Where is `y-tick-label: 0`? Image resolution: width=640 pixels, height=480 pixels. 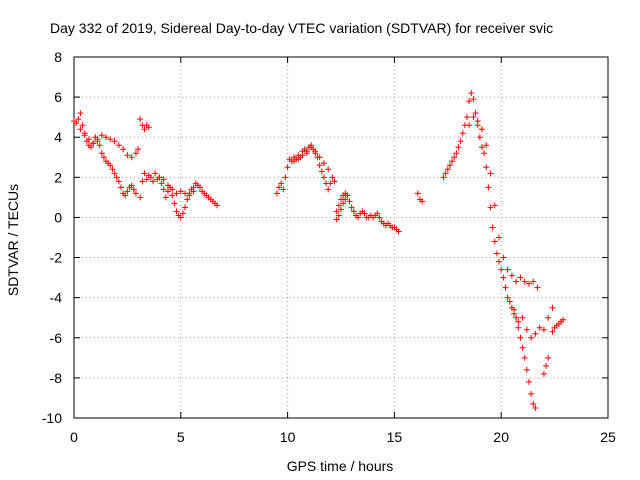
y-tick-label: 0 is located at coordinates (58, 217).